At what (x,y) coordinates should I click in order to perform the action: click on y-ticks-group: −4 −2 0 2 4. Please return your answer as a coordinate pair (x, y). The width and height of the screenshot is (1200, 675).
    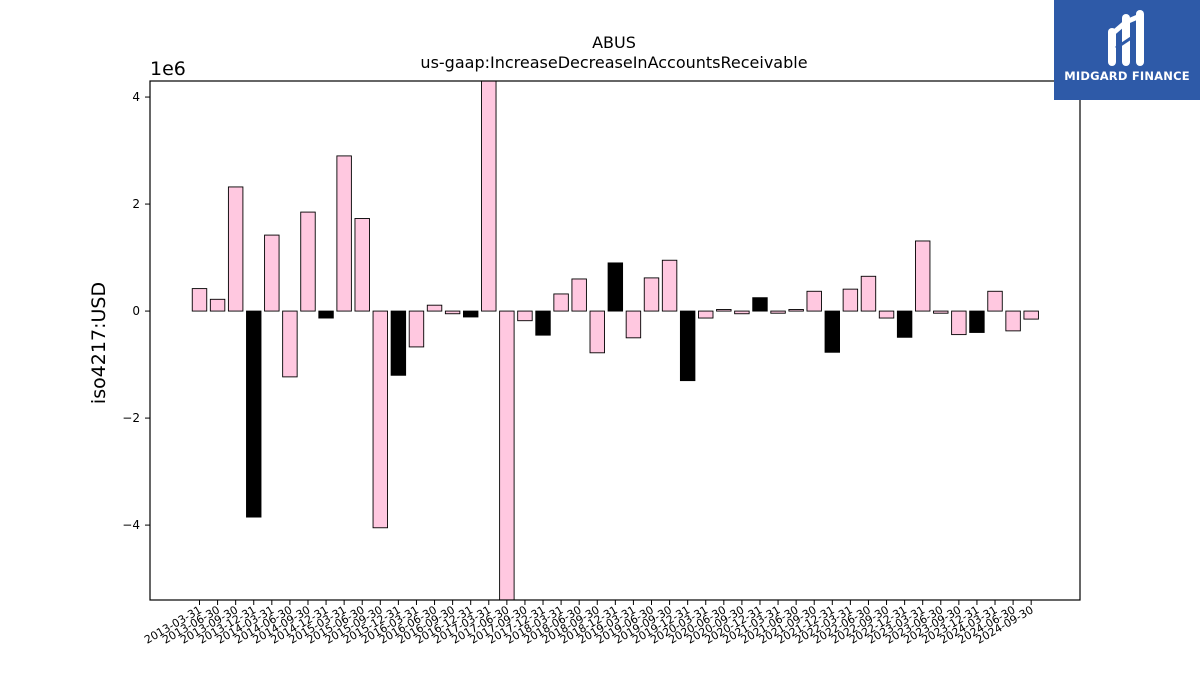
    Looking at the image, I should click on (136, 311).